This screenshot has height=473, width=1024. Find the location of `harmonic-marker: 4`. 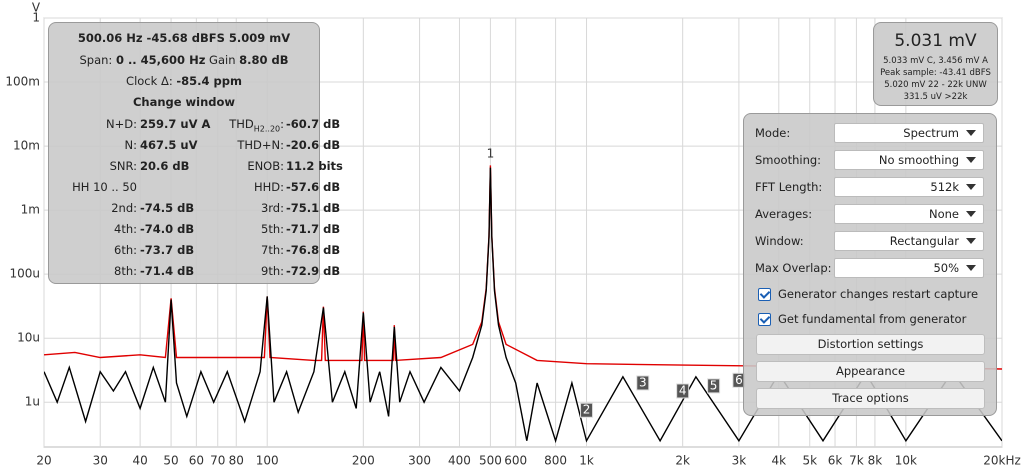

harmonic-marker: 4 is located at coordinates (683, 390).